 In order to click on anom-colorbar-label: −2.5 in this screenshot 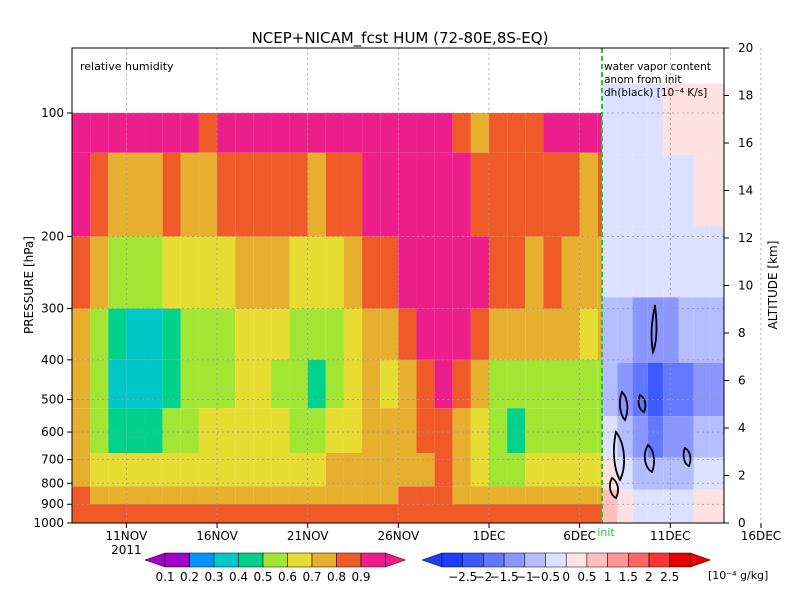, I will do `click(462, 577)`.